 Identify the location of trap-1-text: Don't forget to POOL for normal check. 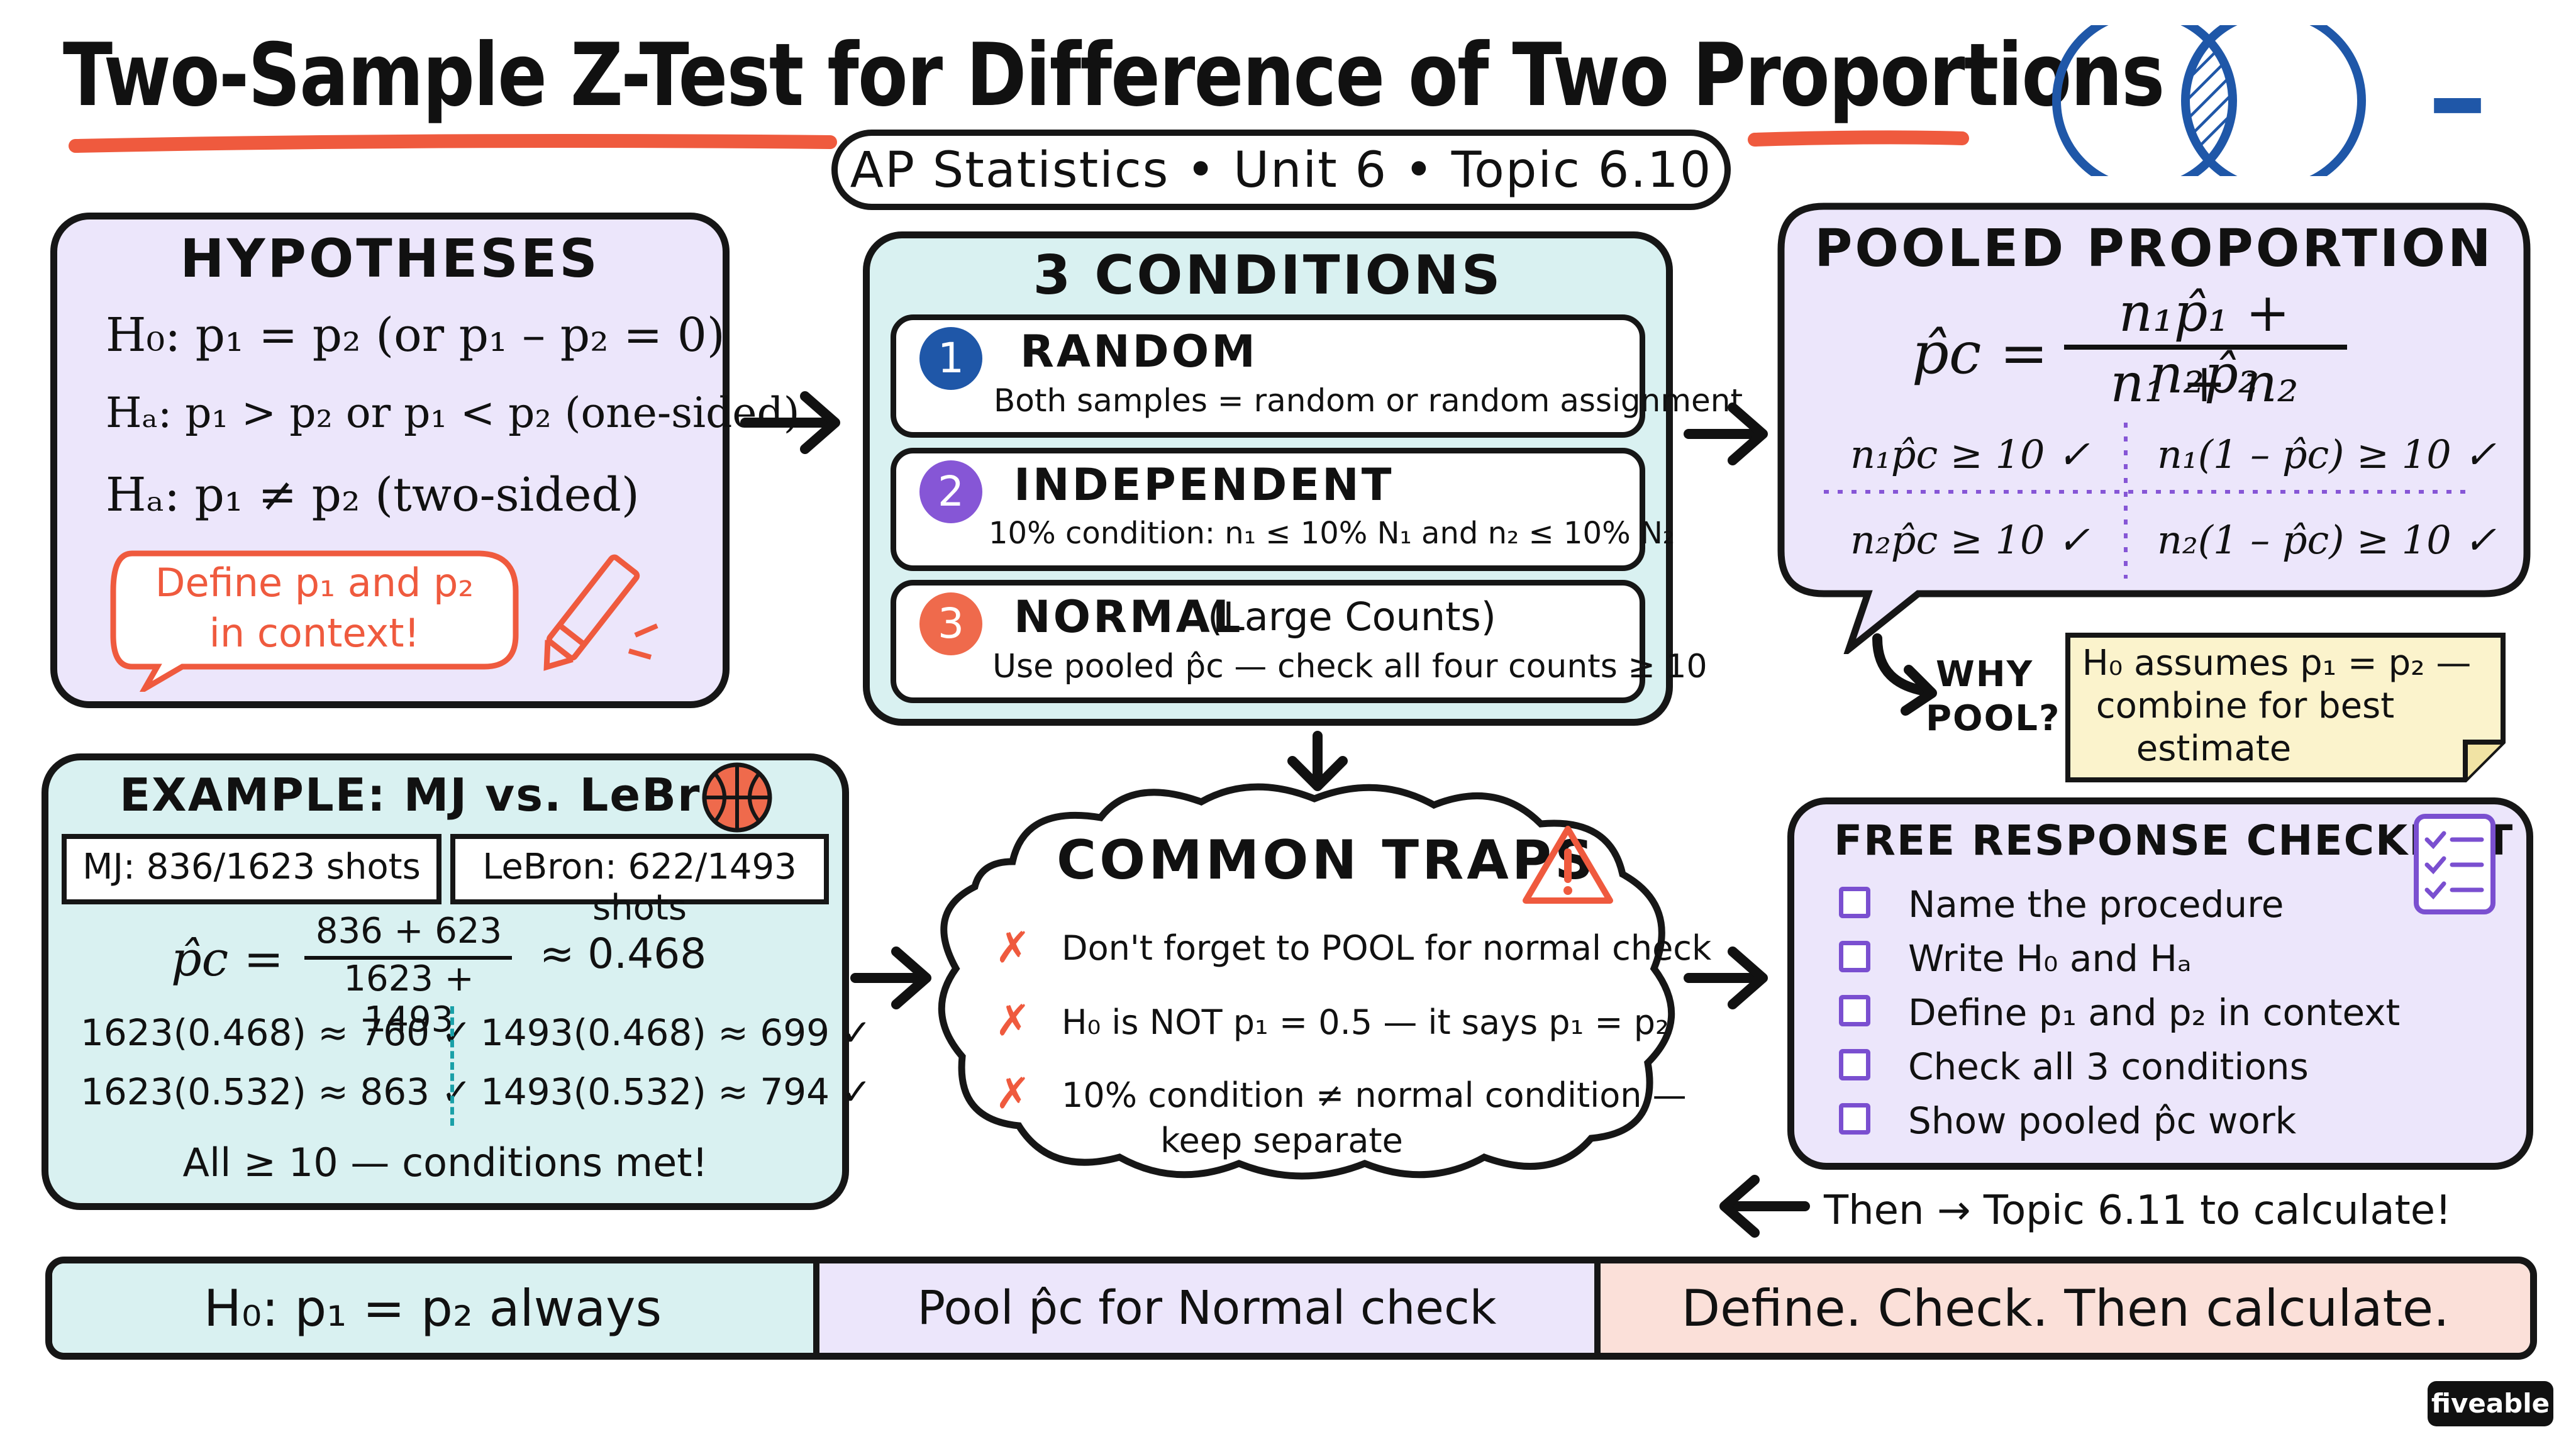
(1387, 948).